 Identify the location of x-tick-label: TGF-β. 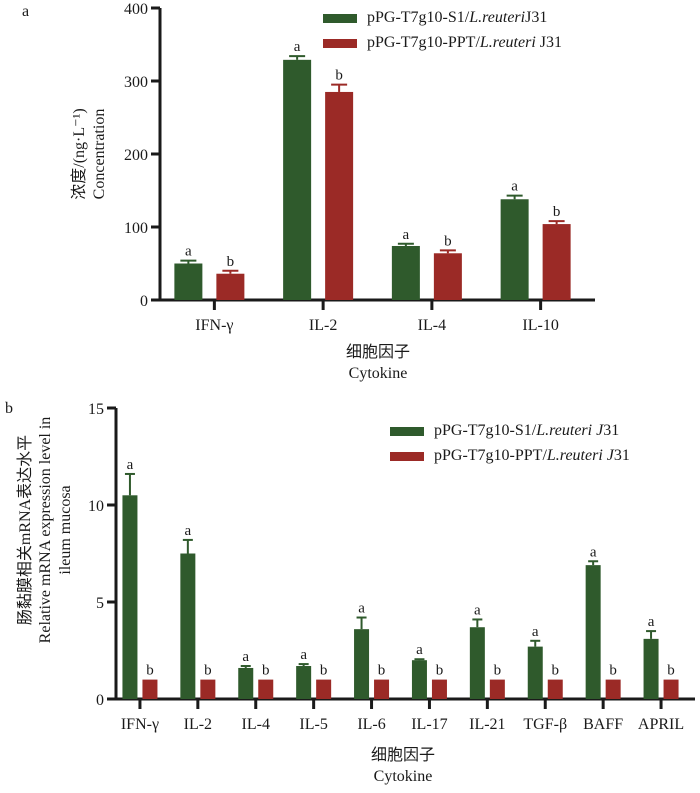
(545, 724).